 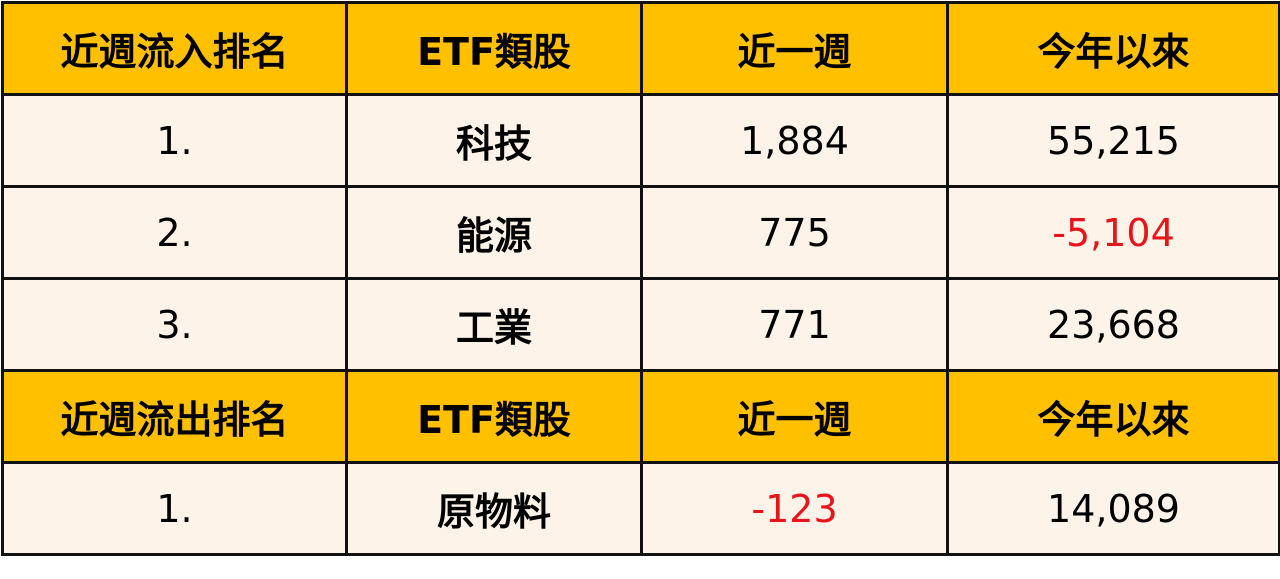 What do you see at coordinates (794, 508) in the screenshot?
I see `week-flow: -123` at bounding box center [794, 508].